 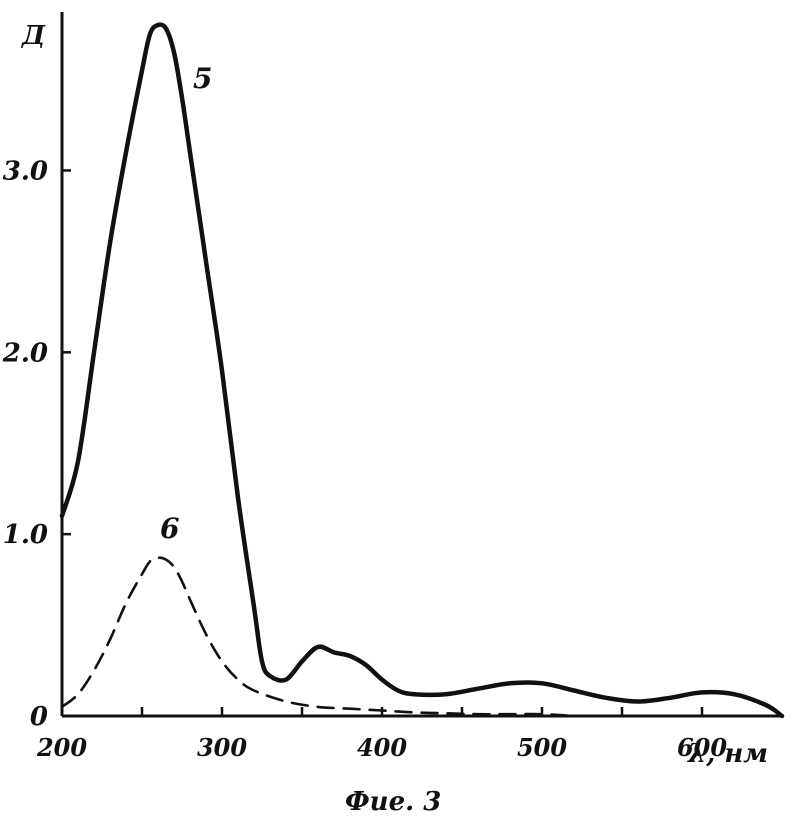 What do you see at coordinates (727, 754) in the screenshot?
I see `x-axis-title: λ, нм` at bounding box center [727, 754].